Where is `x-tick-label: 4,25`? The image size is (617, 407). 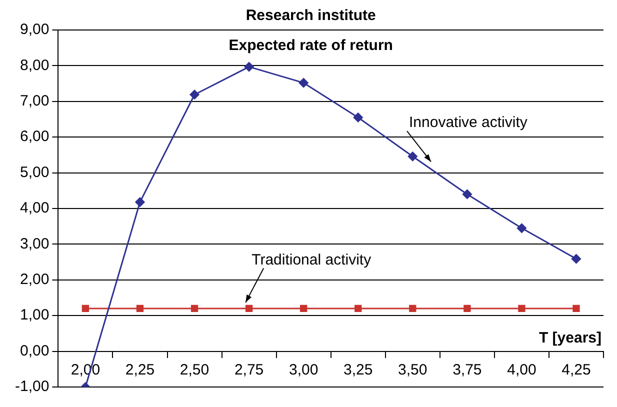
x-tick-label: 4,25 is located at coordinates (576, 369).